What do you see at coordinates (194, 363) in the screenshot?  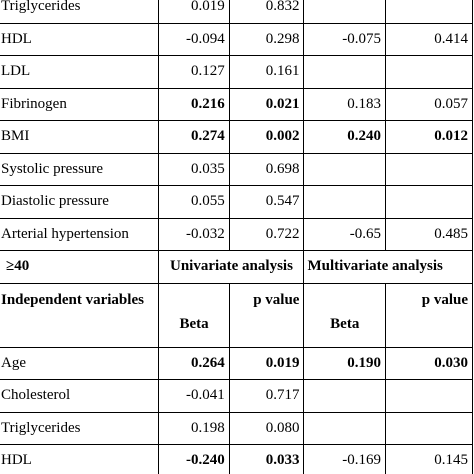 I see `beta-cell: 0.264` at bounding box center [194, 363].